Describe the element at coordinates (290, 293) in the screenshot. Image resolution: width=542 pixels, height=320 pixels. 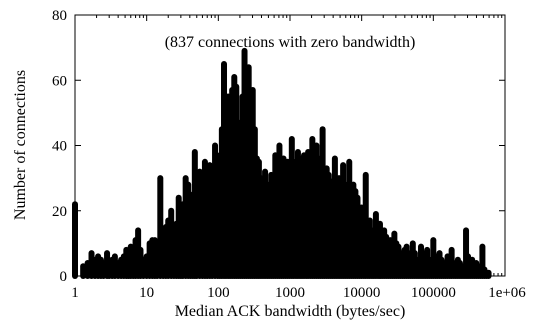
I see `x-tick-label: 1000` at that location.